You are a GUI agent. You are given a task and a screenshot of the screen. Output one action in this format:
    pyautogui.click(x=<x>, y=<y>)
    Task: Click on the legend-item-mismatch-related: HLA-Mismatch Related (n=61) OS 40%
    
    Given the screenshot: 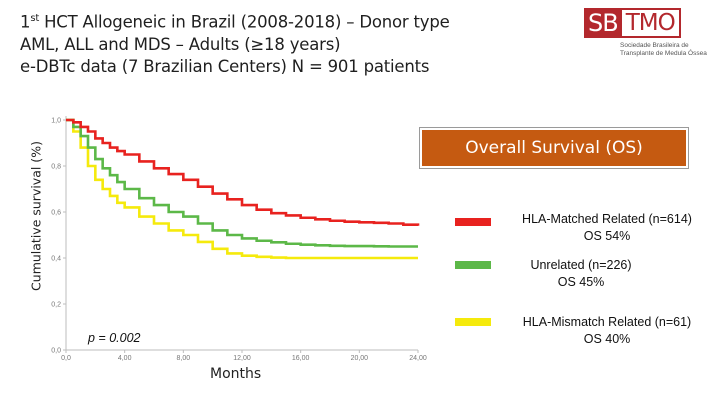 What is the action you would take?
    pyautogui.click(x=585, y=334)
    